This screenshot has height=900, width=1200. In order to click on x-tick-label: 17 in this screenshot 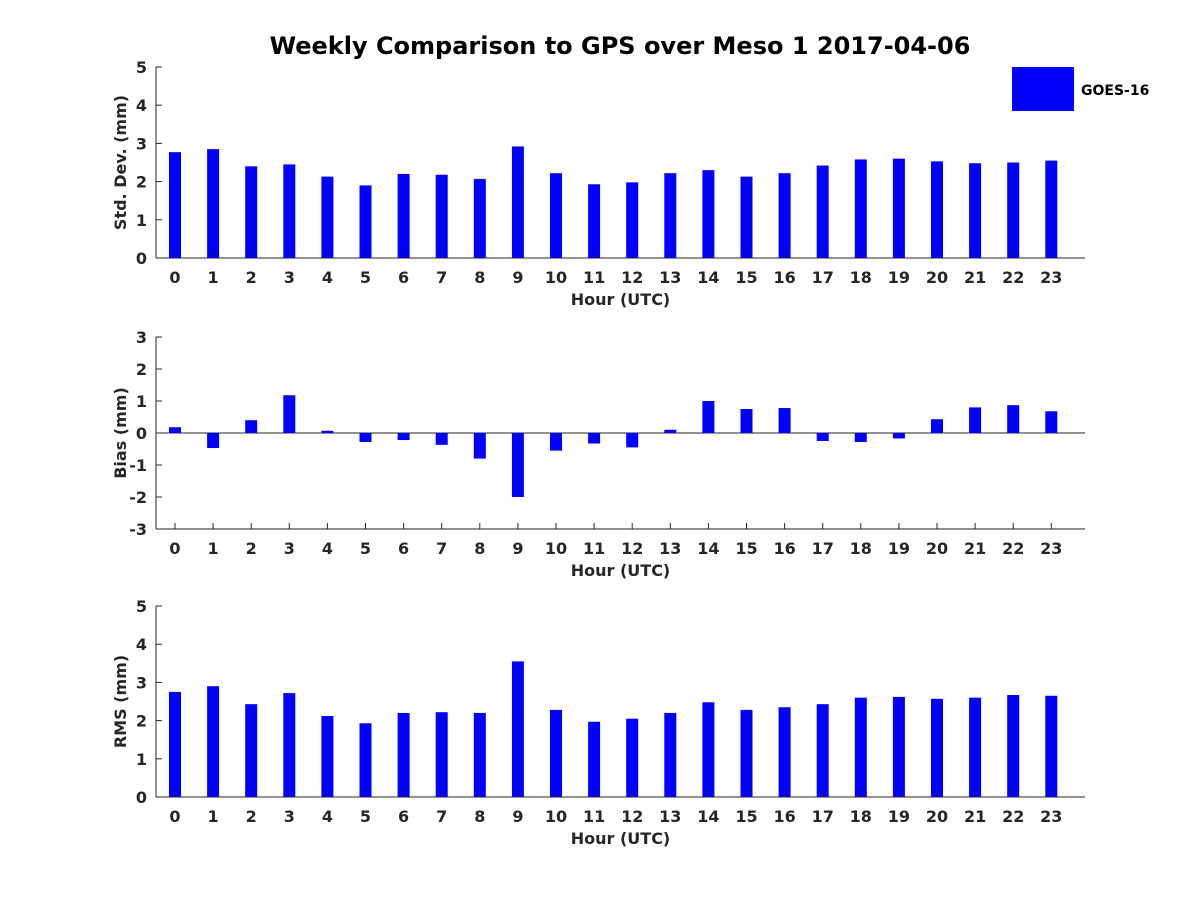, I will do `click(823, 548)`.